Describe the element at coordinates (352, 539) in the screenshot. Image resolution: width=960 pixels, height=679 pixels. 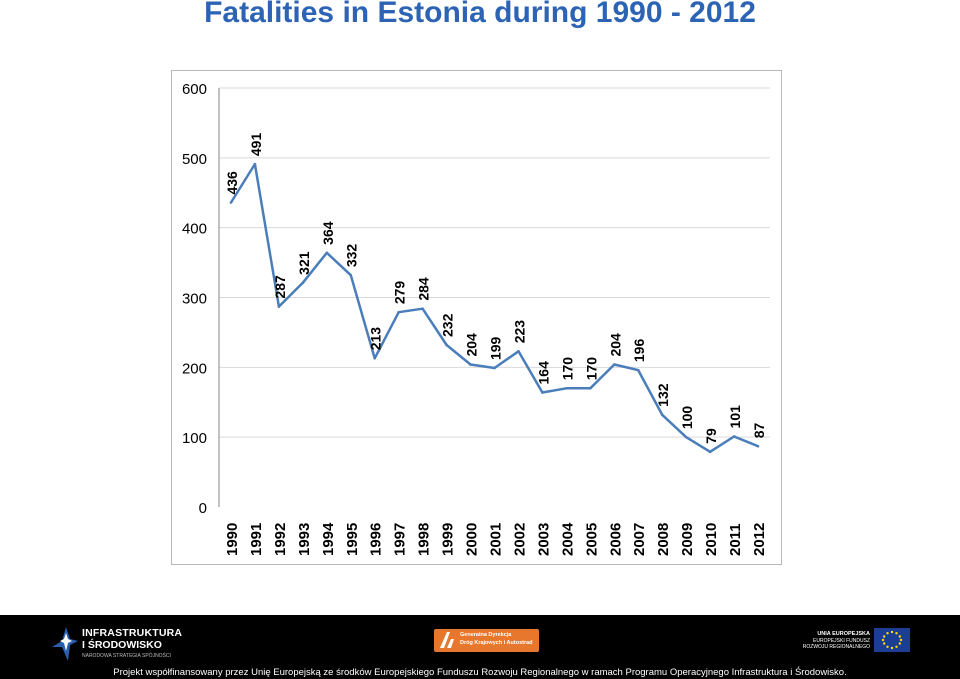
I see `x-tick-label: 1995` at that location.